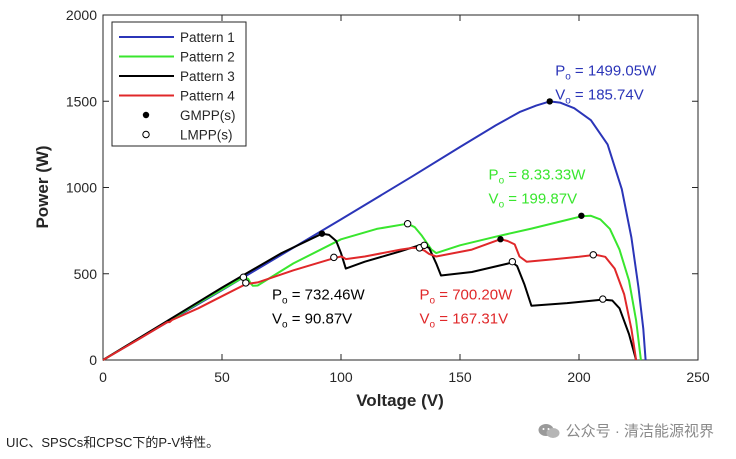 The height and width of the screenshot is (459, 736). What do you see at coordinates (538, 189) in the screenshot?
I see `mpp-annotation: Po = 8.33.33W Vo = 199.87V` at bounding box center [538, 189].